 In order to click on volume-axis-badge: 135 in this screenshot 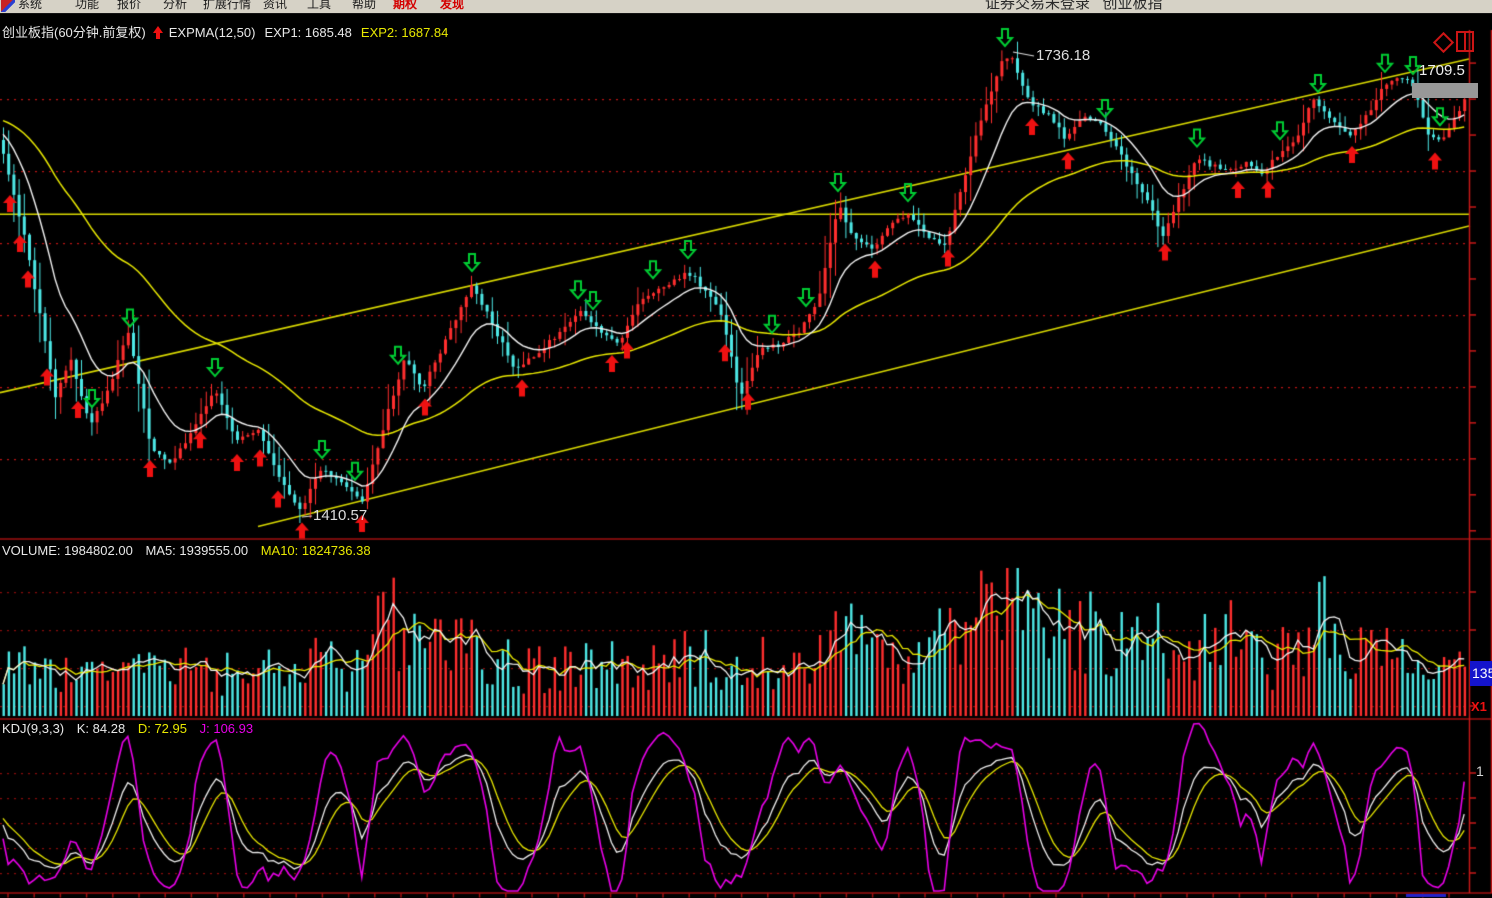, I will do `click(1481, 673)`.